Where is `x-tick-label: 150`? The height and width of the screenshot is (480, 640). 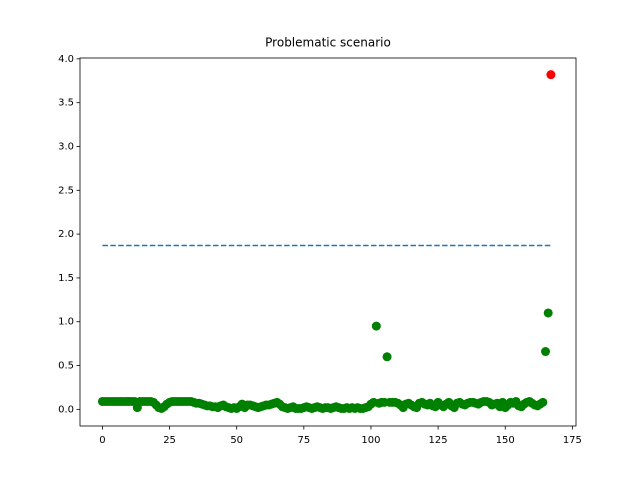
x-tick-label: 150 is located at coordinates (505, 440).